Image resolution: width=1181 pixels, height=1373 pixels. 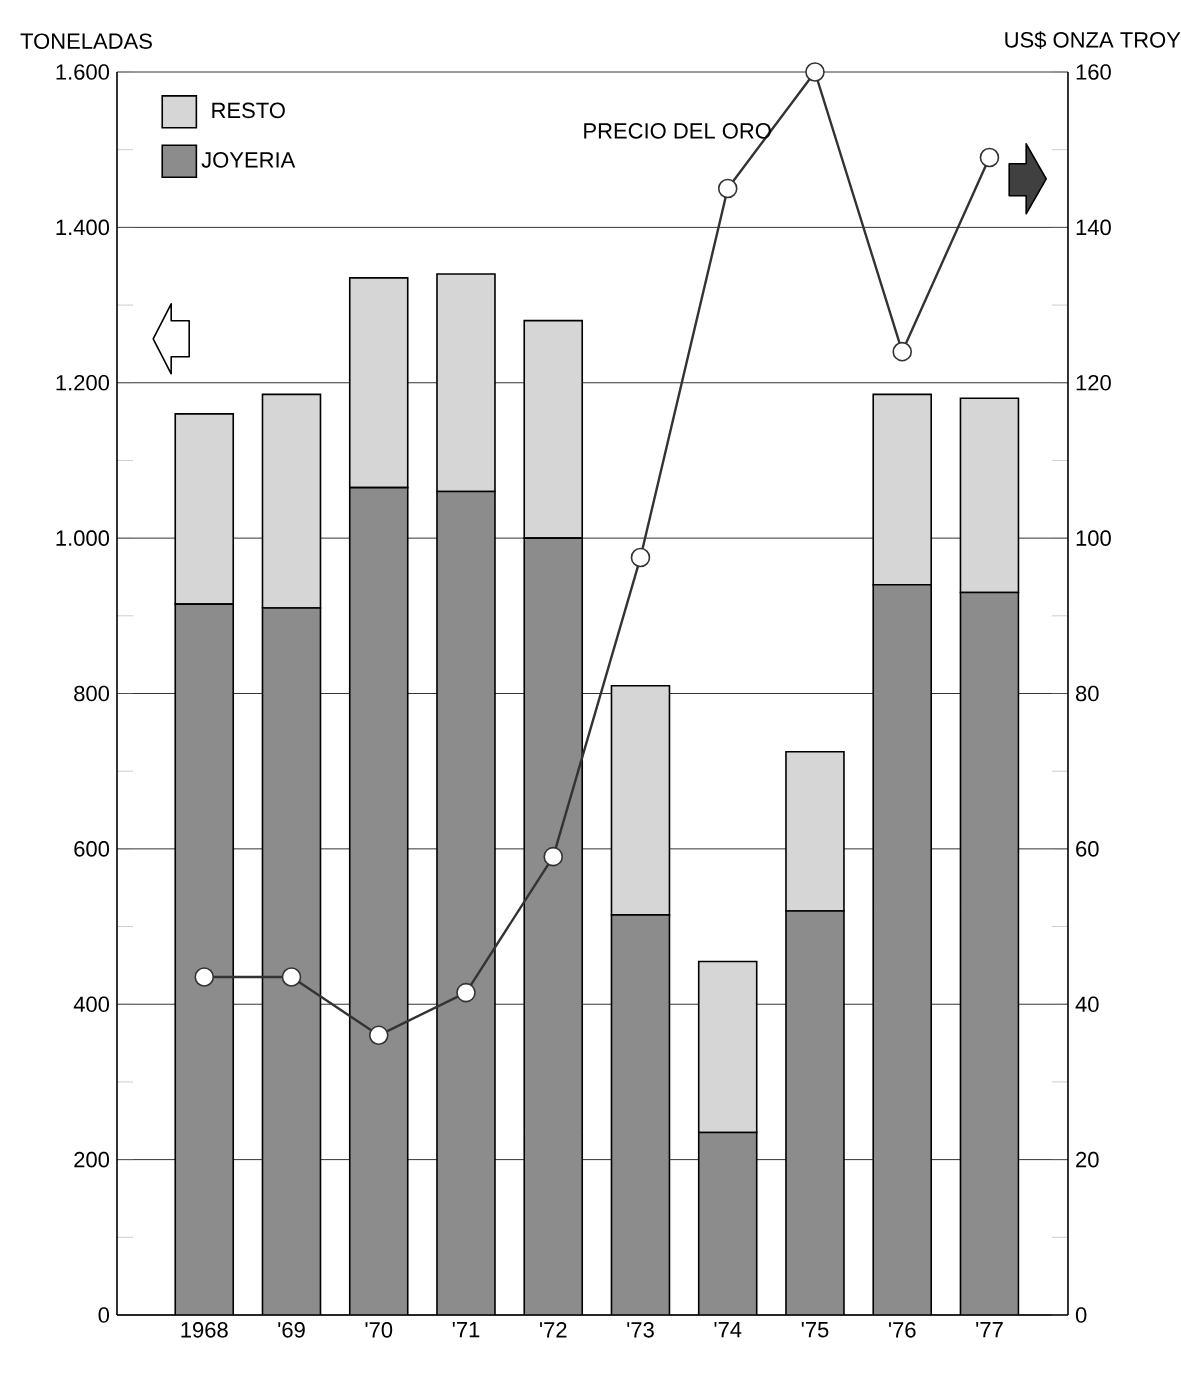 I want to click on y-tick-label: 200, so click(x=92, y=1159).